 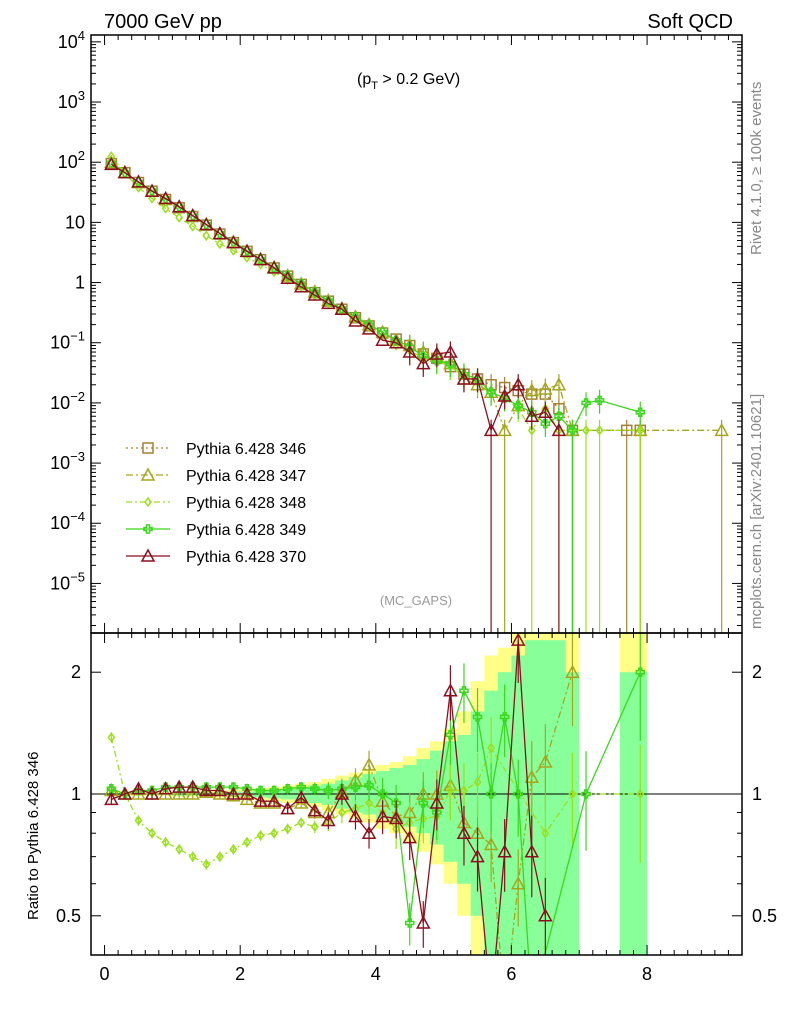 What do you see at coordinates (80, 283) in the screenshot?
I see `y-tick-label: 1` at bounding box center [80, 283].